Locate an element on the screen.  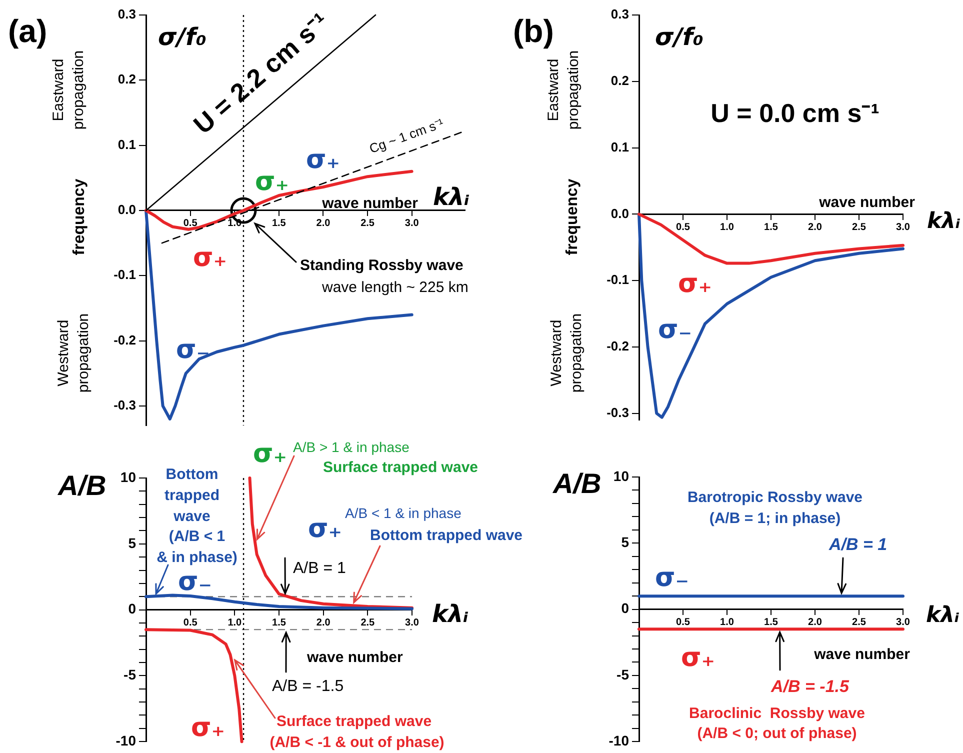
annotation: Cg ~ 1 cm s⁻¹ is located at coordinates (406, 135).